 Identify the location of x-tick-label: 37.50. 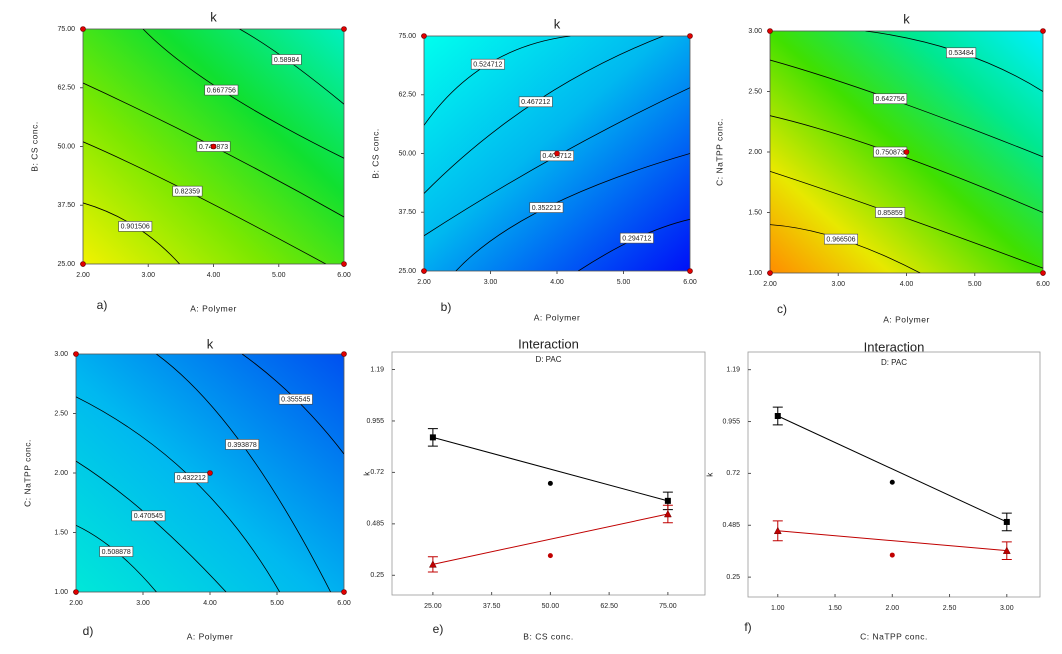
(492, 606).